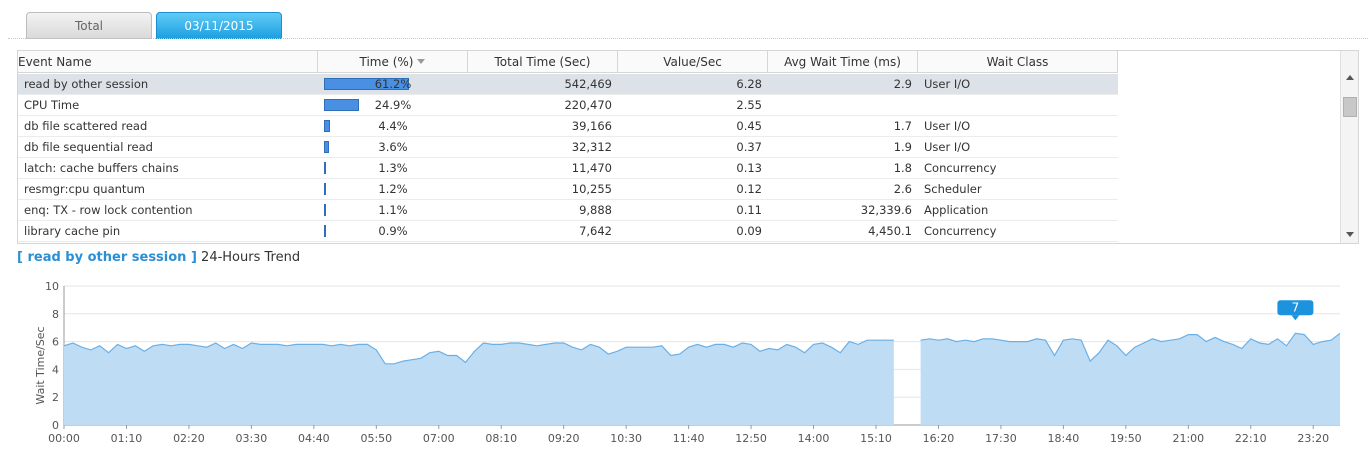 The height and width of the screenshot is (458, 1368). What do you see at coordinates (902, 189) in the screenshot?
I see `cell-avg-wait: 2.6` at bounding box center [902, 189].